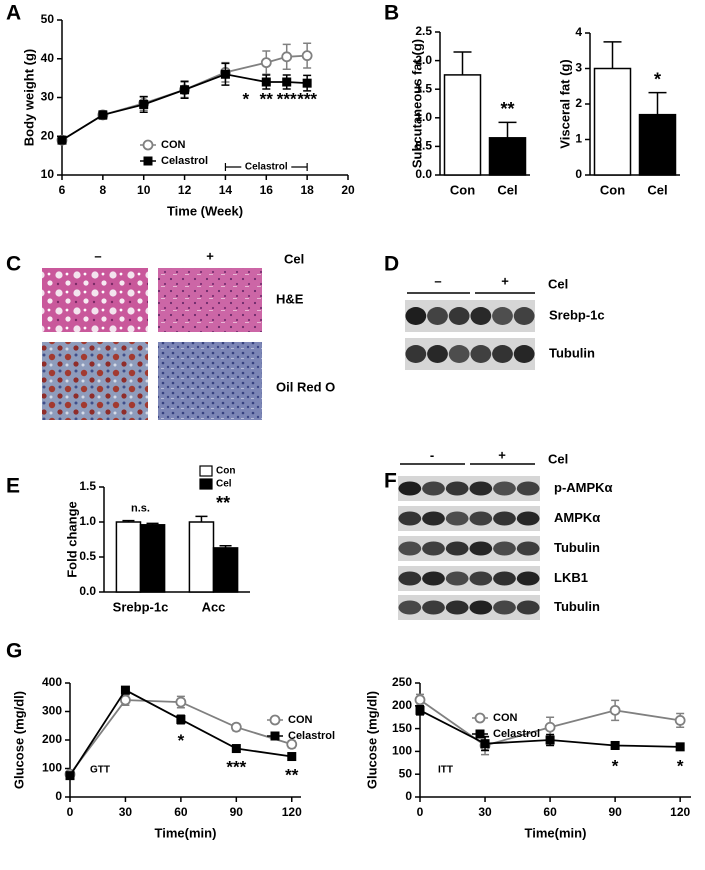  Describe the element at coordinates (505, 718) in the screenshot. I see `legend-label: CON` at that location.